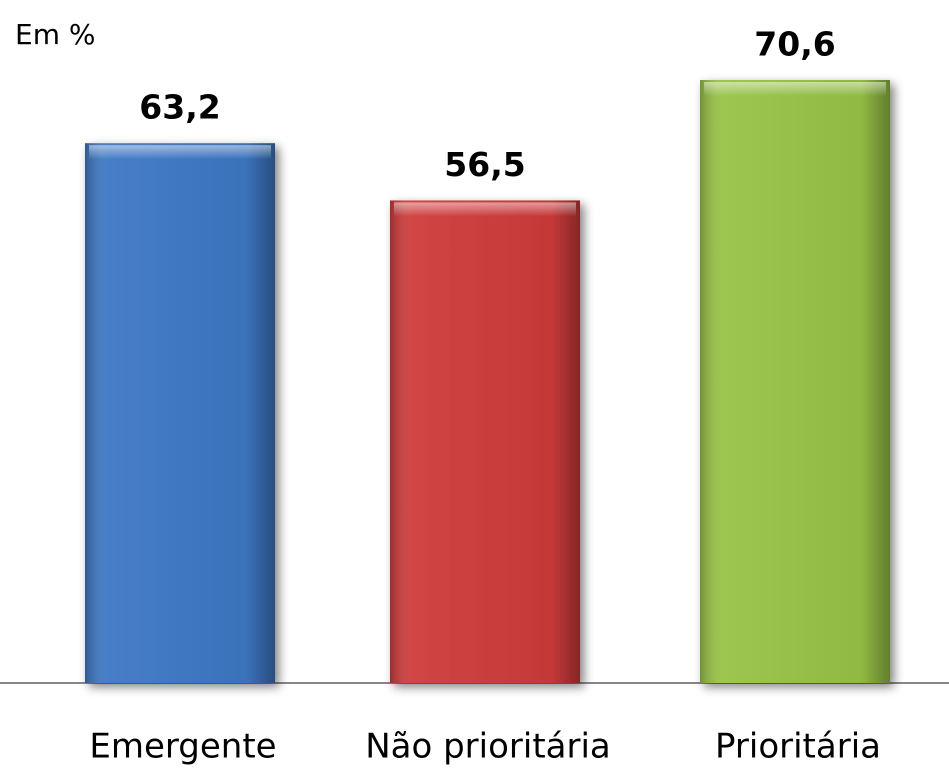  I want to click on unit-label: Em %, so click(55, 34).